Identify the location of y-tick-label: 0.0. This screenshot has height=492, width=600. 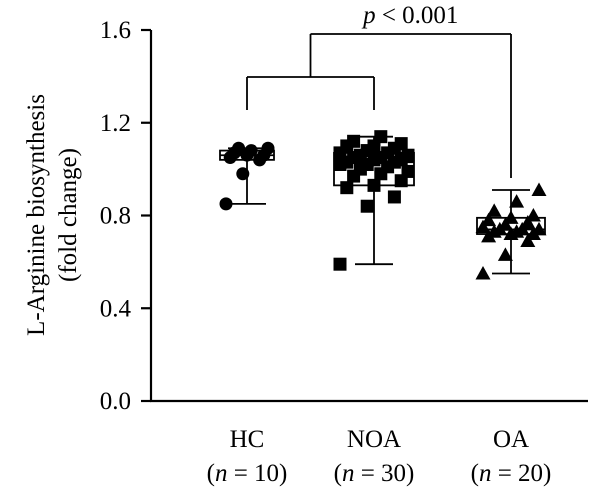
(115, 401).